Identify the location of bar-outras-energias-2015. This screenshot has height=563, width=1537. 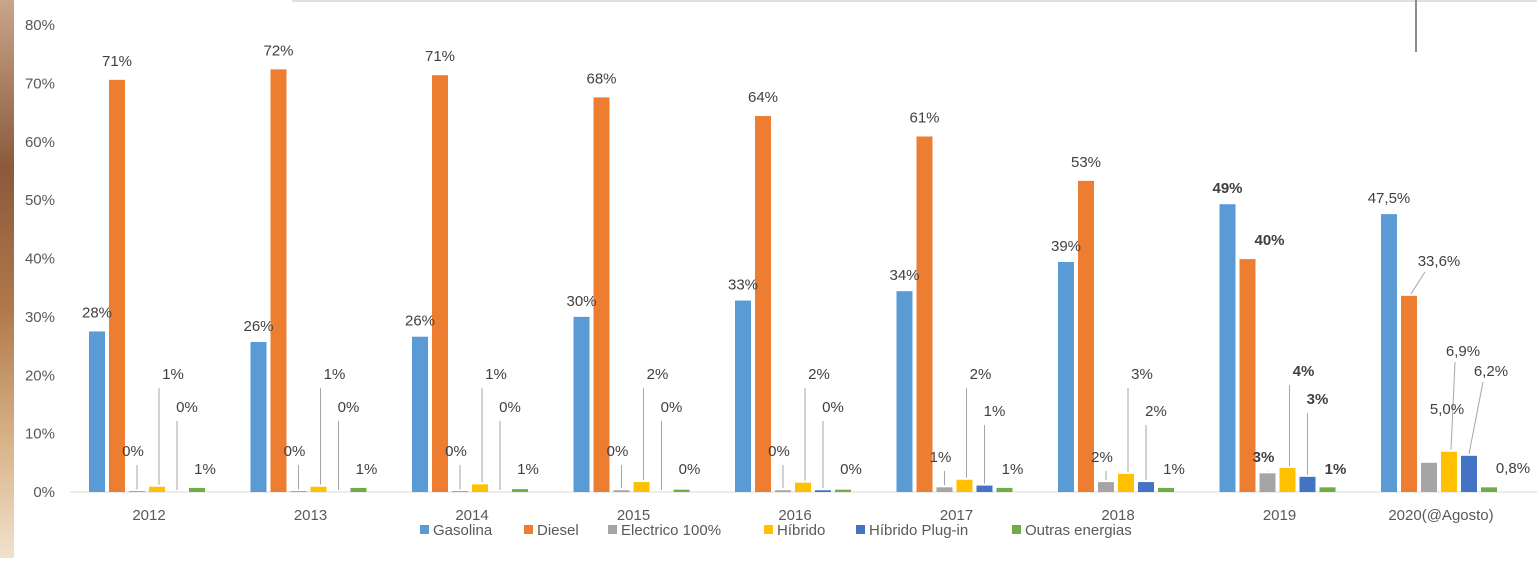
(681, 490).